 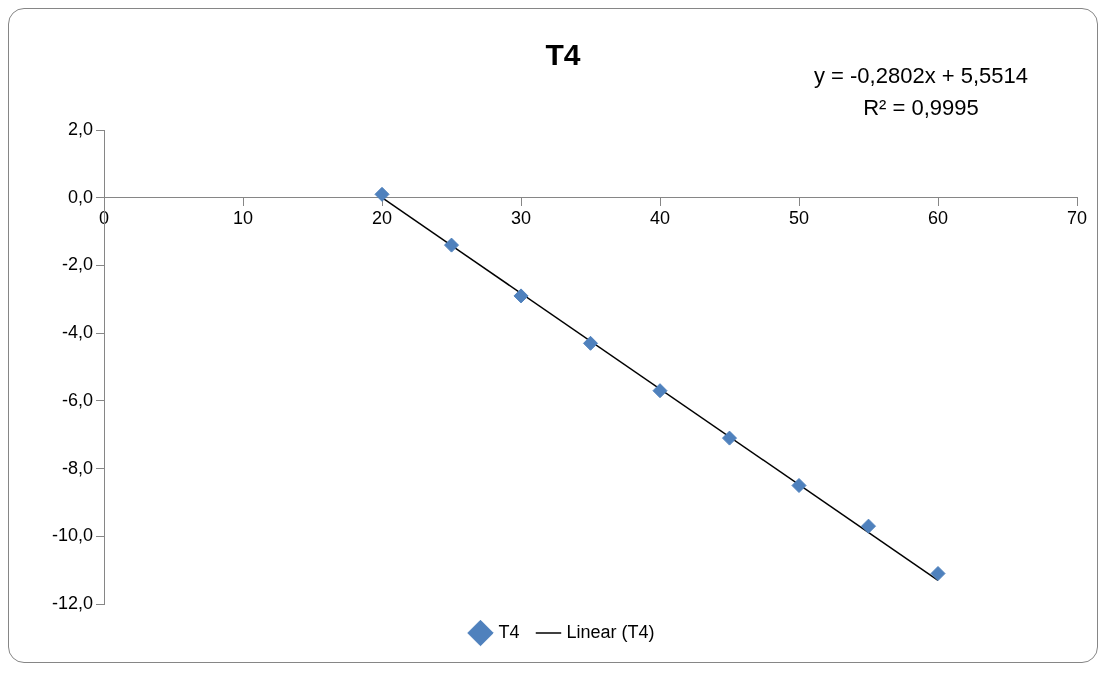 What do you see at coordinates (938, 218) in the screenshot?
I see `x-tick-label: 60` at bounding box center [938, 218].